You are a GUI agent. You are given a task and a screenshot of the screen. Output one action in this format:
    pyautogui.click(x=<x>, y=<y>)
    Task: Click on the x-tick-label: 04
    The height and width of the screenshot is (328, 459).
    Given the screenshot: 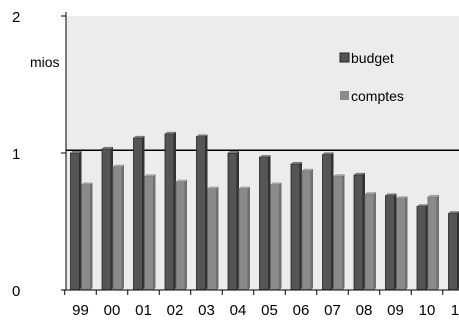 What is the action you would take?
    pyautogui.click(x=238, y=310)
    